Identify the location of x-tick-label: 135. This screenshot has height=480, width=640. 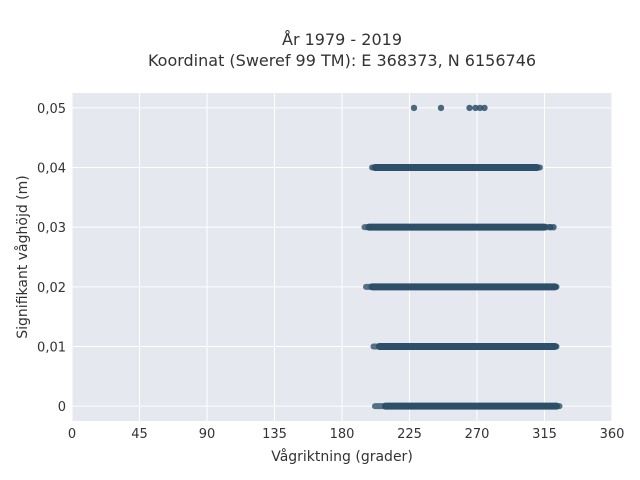
(274, 434).